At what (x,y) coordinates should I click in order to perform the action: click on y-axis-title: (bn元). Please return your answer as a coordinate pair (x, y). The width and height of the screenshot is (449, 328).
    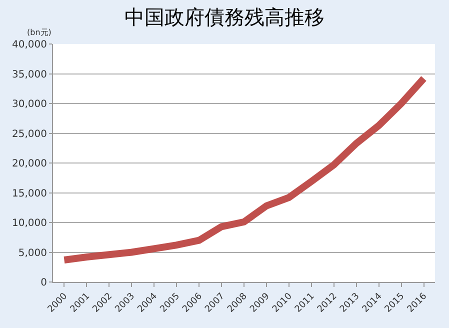
    Looking at the image, I should click on (39, 32).